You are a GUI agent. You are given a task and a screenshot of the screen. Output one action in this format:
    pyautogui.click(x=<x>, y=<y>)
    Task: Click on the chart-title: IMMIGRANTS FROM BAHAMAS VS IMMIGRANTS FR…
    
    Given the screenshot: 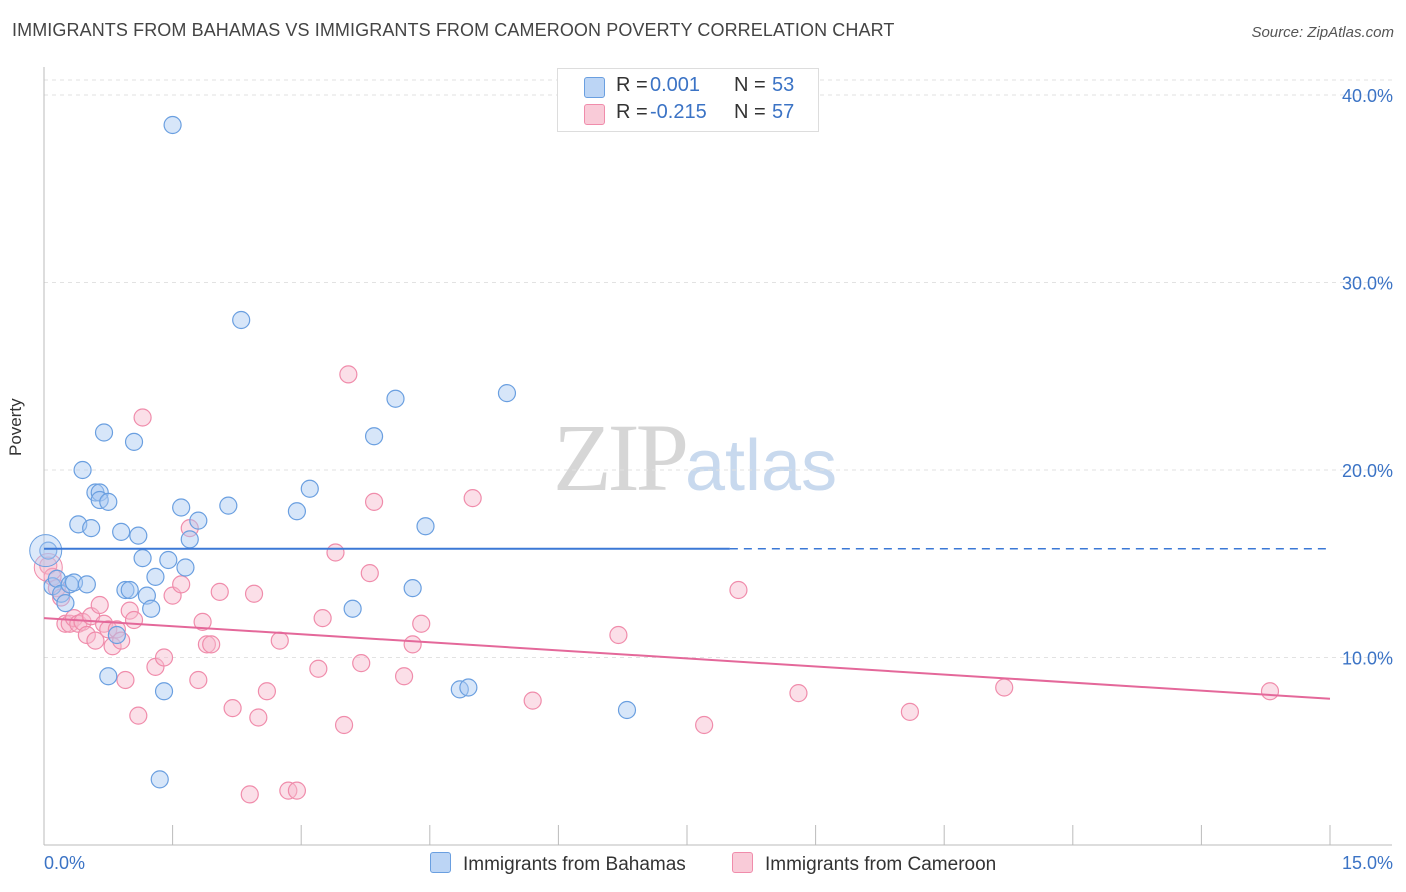 What is the action you would take?
    pyautogui.click(x=453, y=30)
    